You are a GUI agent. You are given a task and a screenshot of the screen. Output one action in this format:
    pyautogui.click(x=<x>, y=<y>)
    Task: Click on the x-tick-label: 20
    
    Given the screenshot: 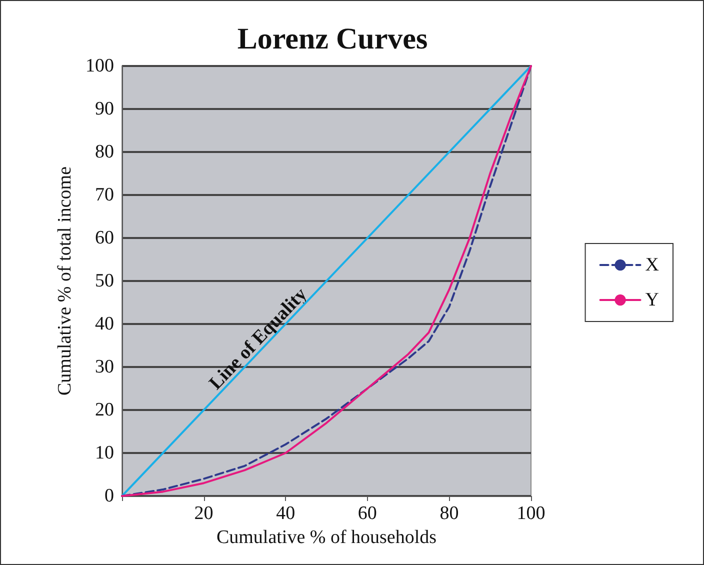 What is the action you would take?
    pyautogui.click(x=204, y=513)
    